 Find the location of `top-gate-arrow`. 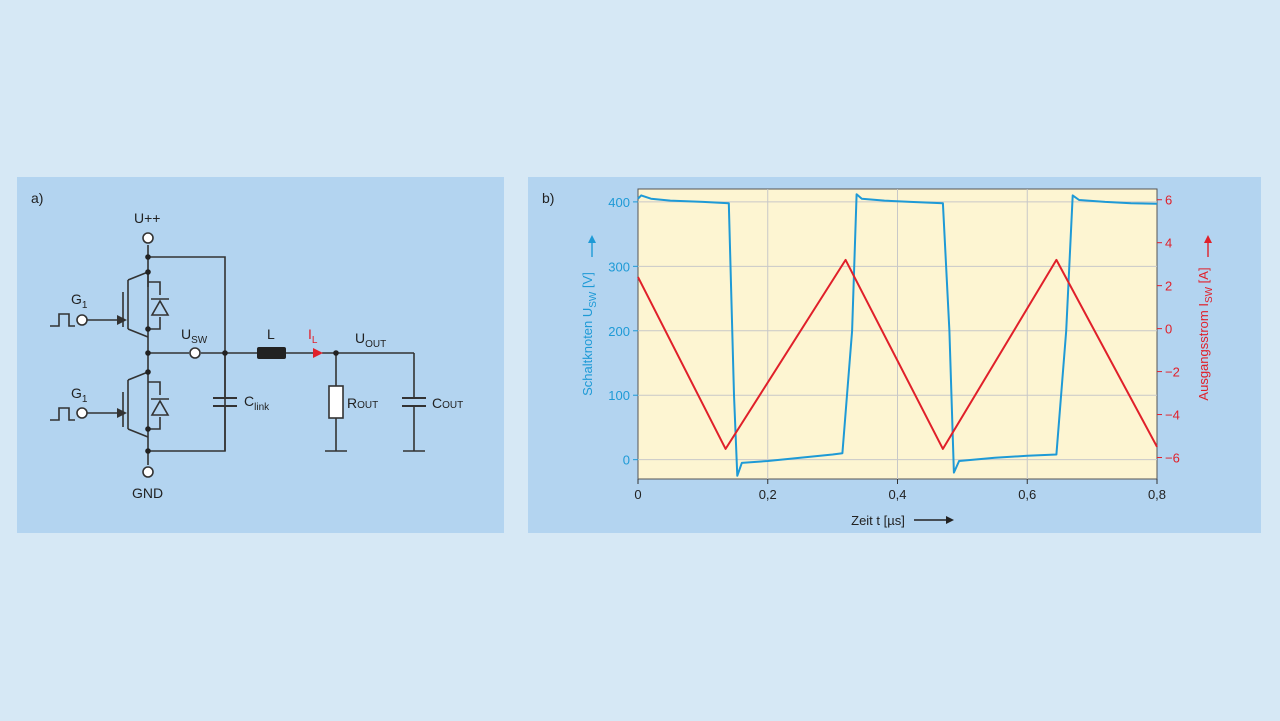

top-gate-arrow is located at coordinates (122, 320).